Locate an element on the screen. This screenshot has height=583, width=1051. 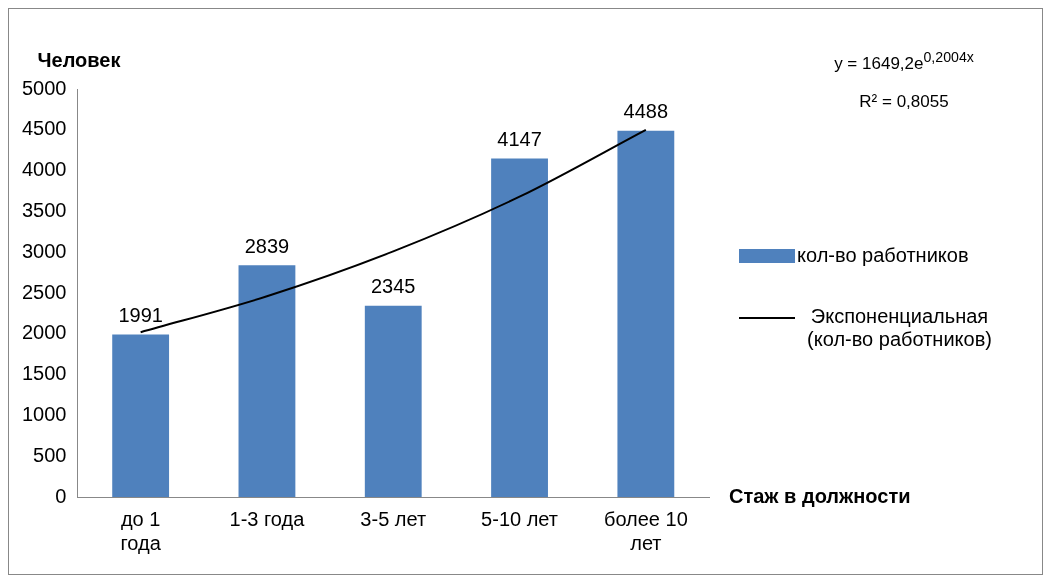
x-tick-label: 5-10 лет is located at coordinates (519, 518).